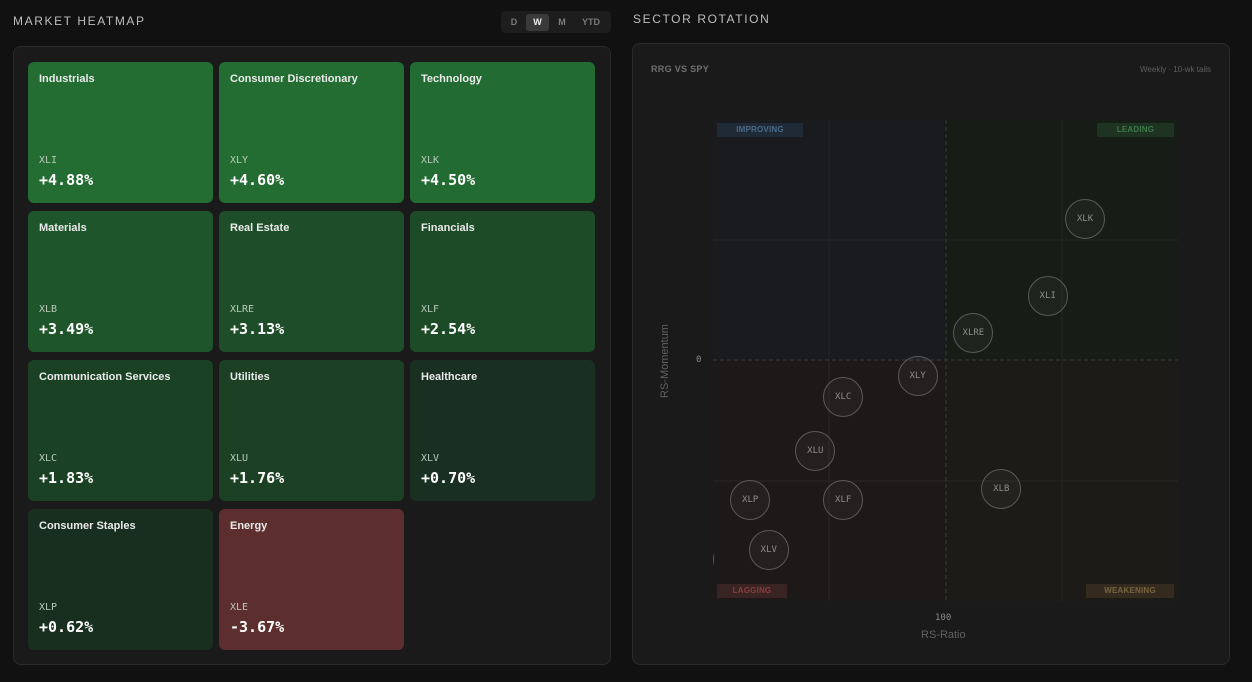  I want to click on tile-change: +2.54%, so click(448, 329).